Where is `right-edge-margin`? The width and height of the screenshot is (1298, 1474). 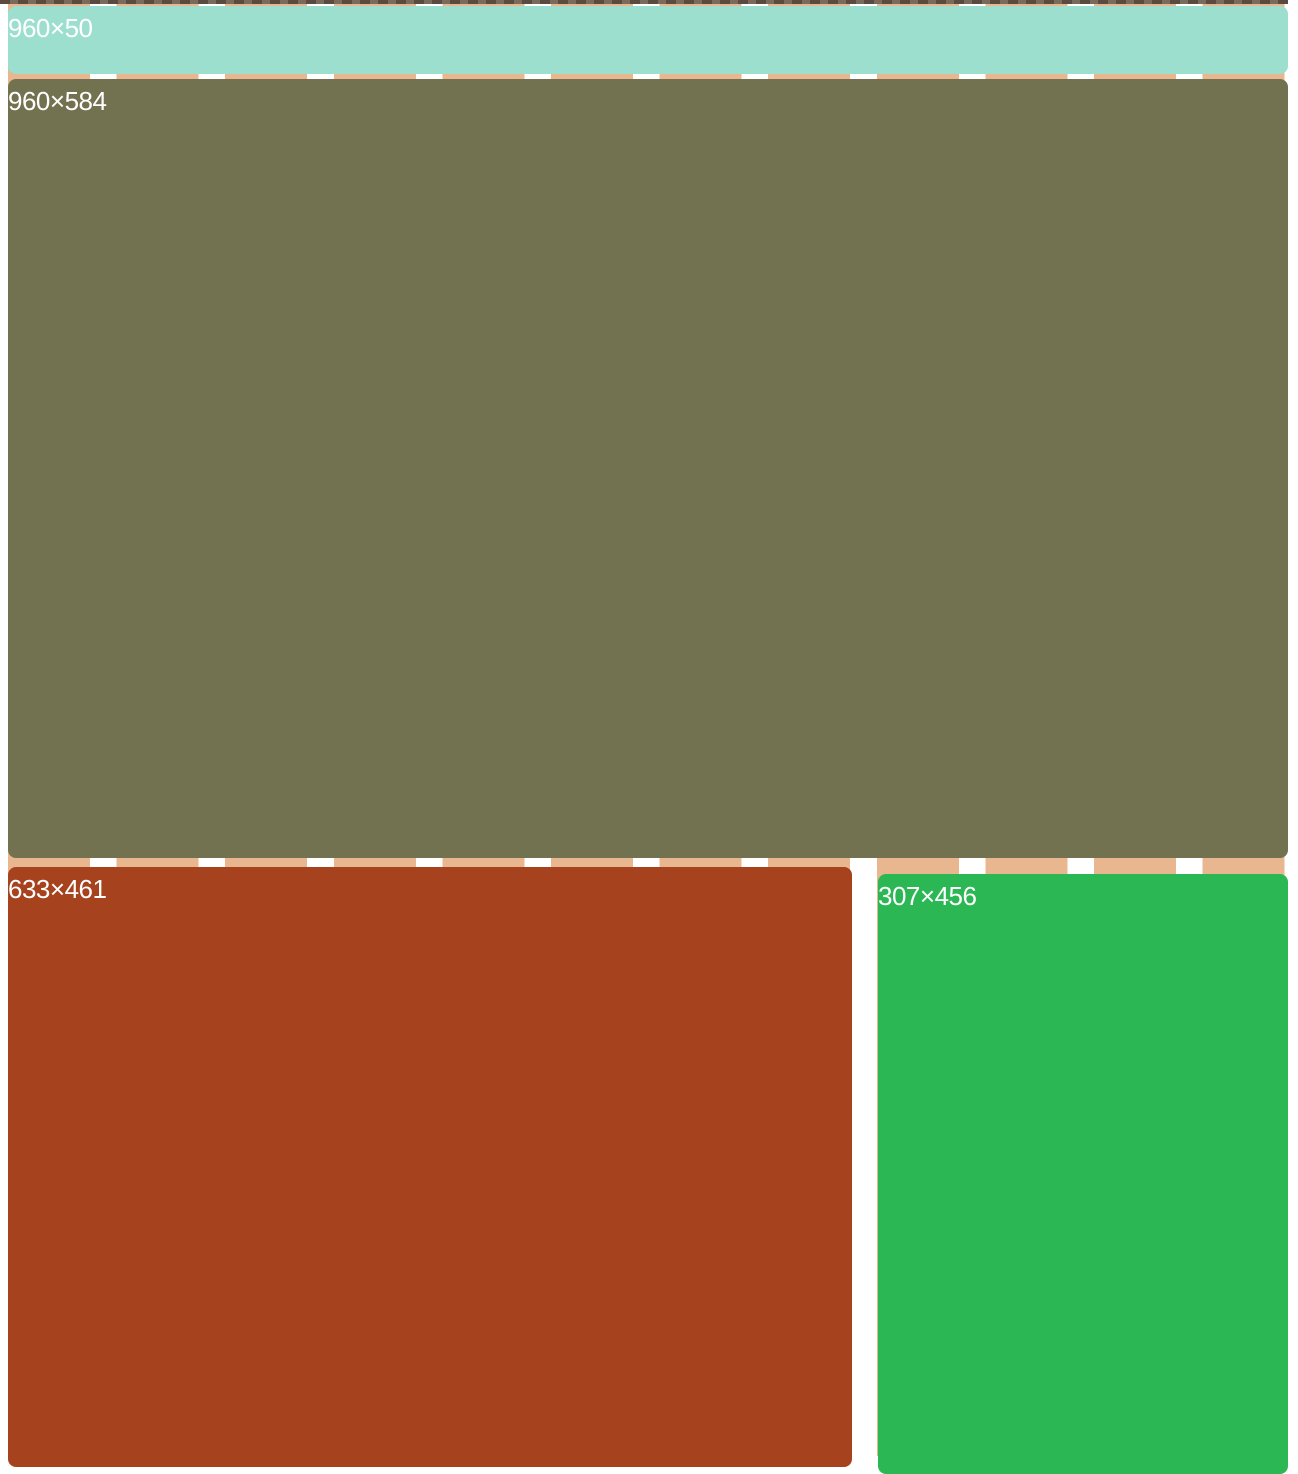
right-edge-margin is located at coordinates (1293, 728).